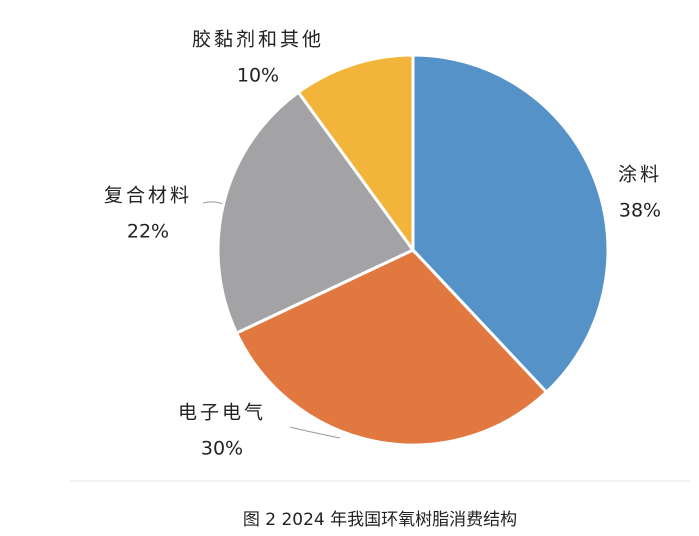 The height and width of the screenshot is (536, 699). Describe the element at coordinates (222, 413) in the screenshot. I see `slice-label: 电子电气` at that location.